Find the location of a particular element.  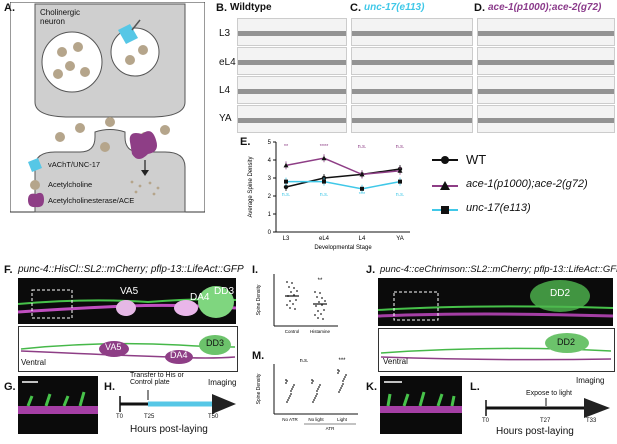

panel-label-d: D. is located at coordinates (479, 8).